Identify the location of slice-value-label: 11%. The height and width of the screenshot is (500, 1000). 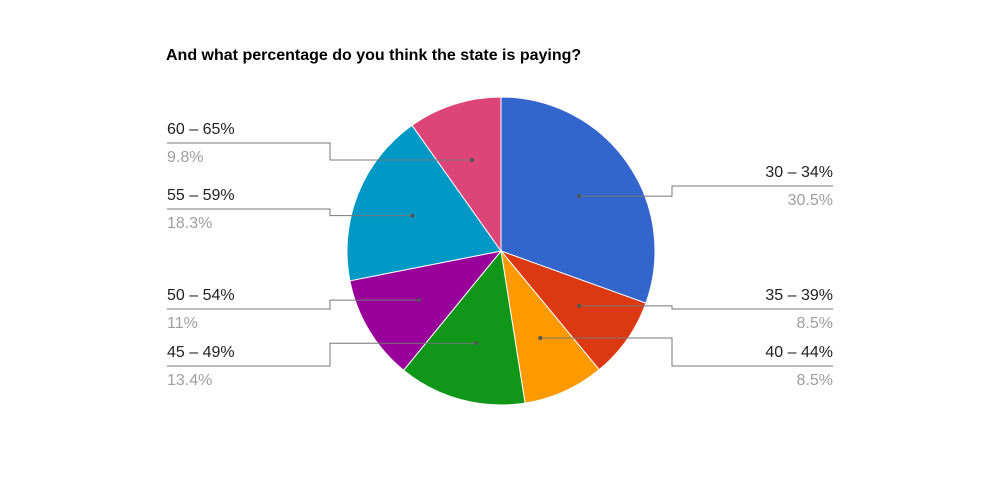
(182, 323).